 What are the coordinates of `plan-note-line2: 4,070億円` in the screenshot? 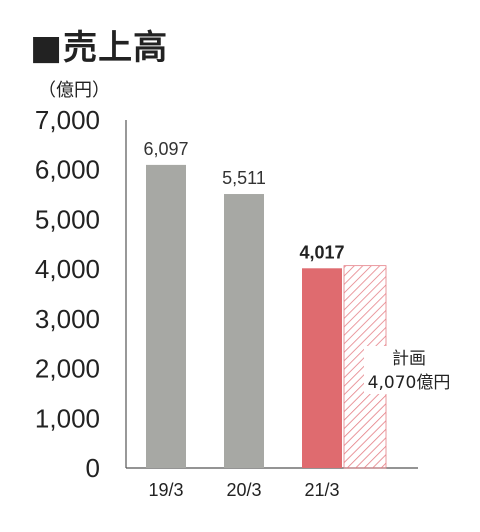 It's located at (409, 383).